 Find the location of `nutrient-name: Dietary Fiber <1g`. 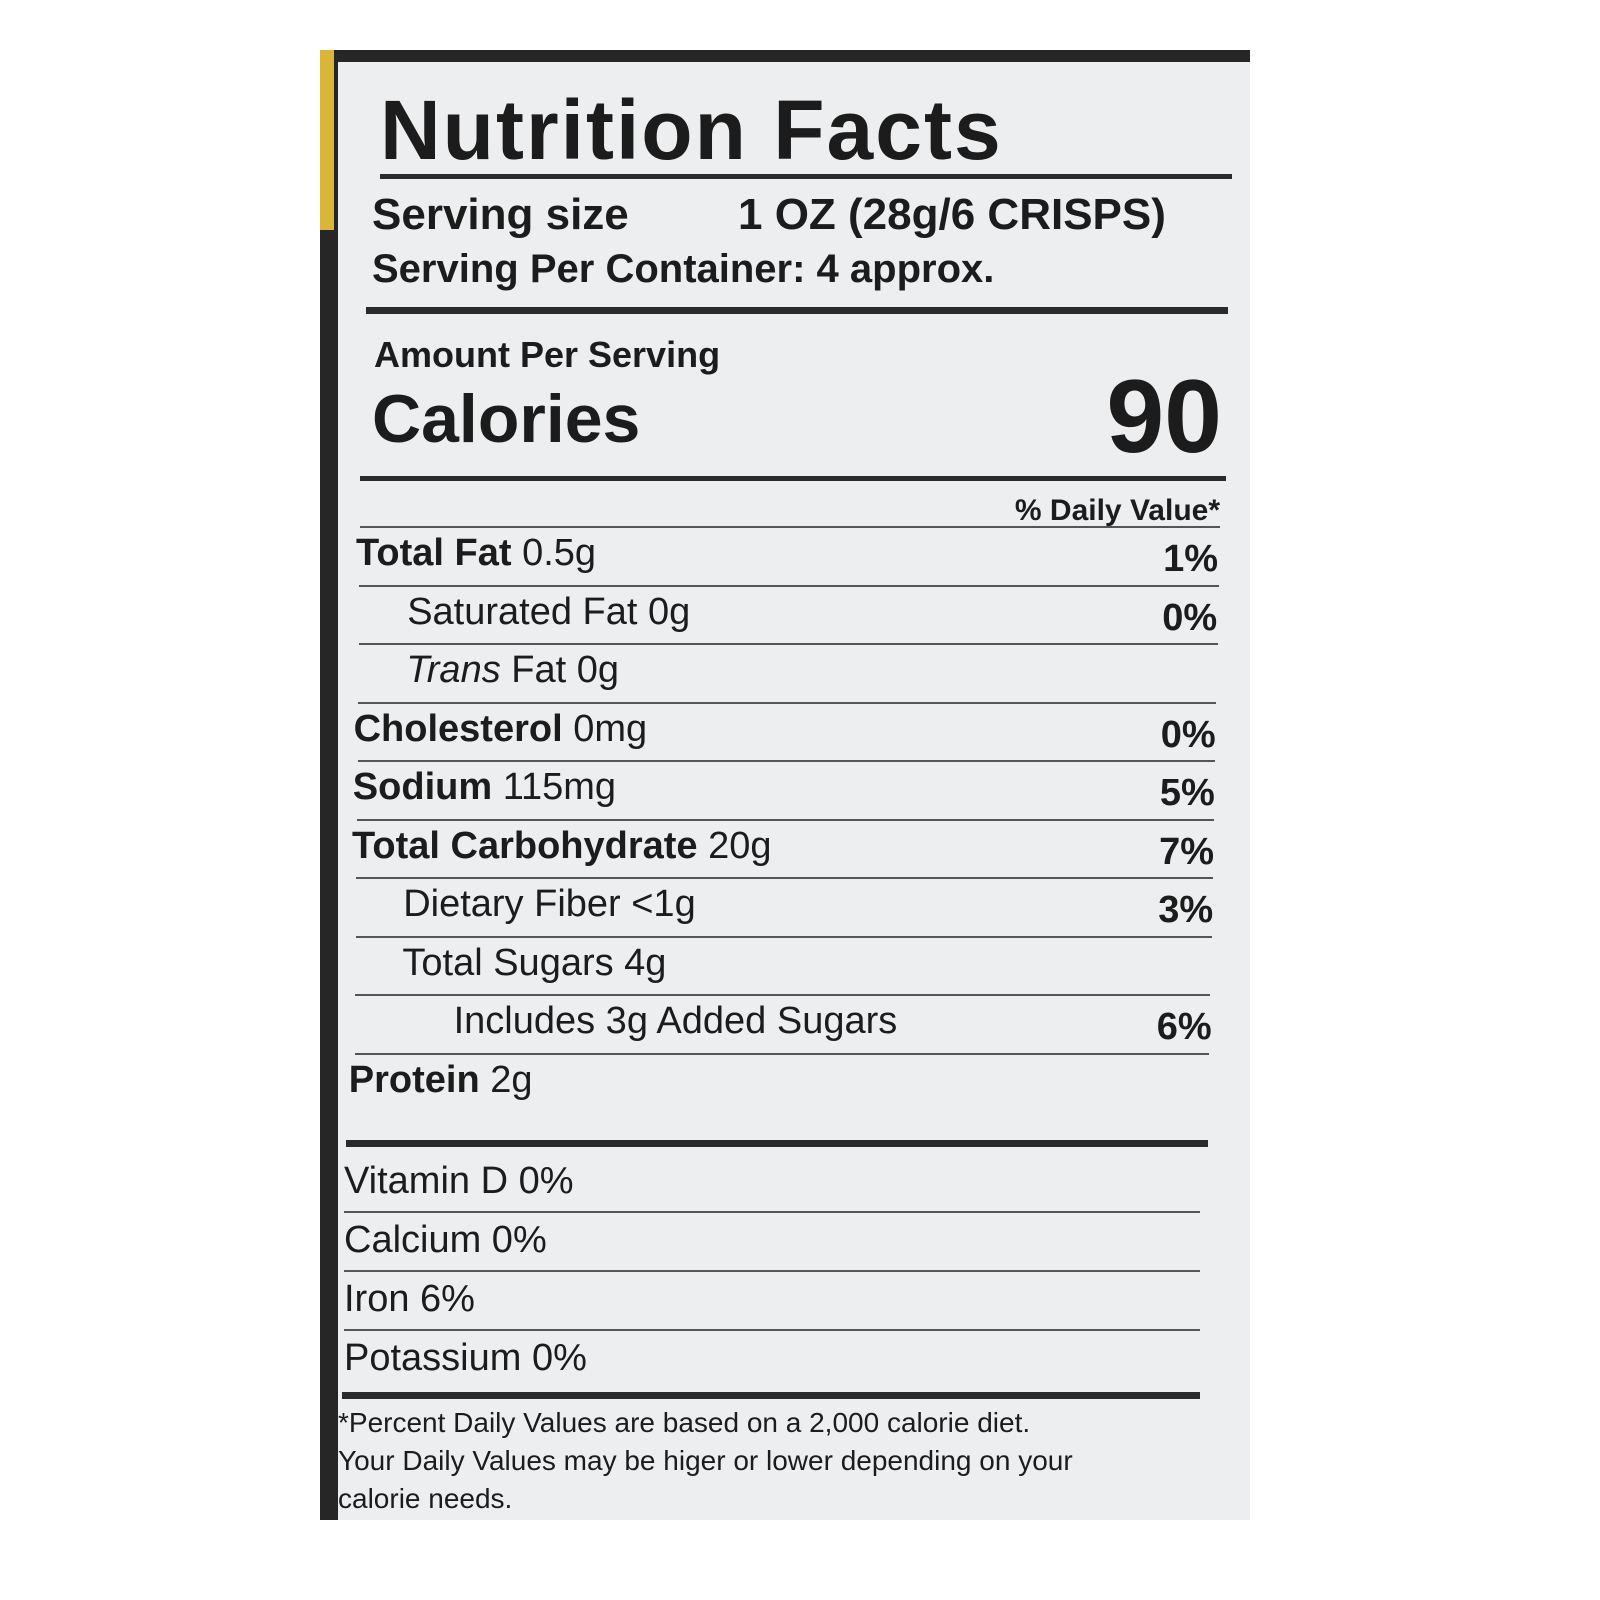

nutrient-name: Dietary Fiber <1g is located at coordinates (549, 904).